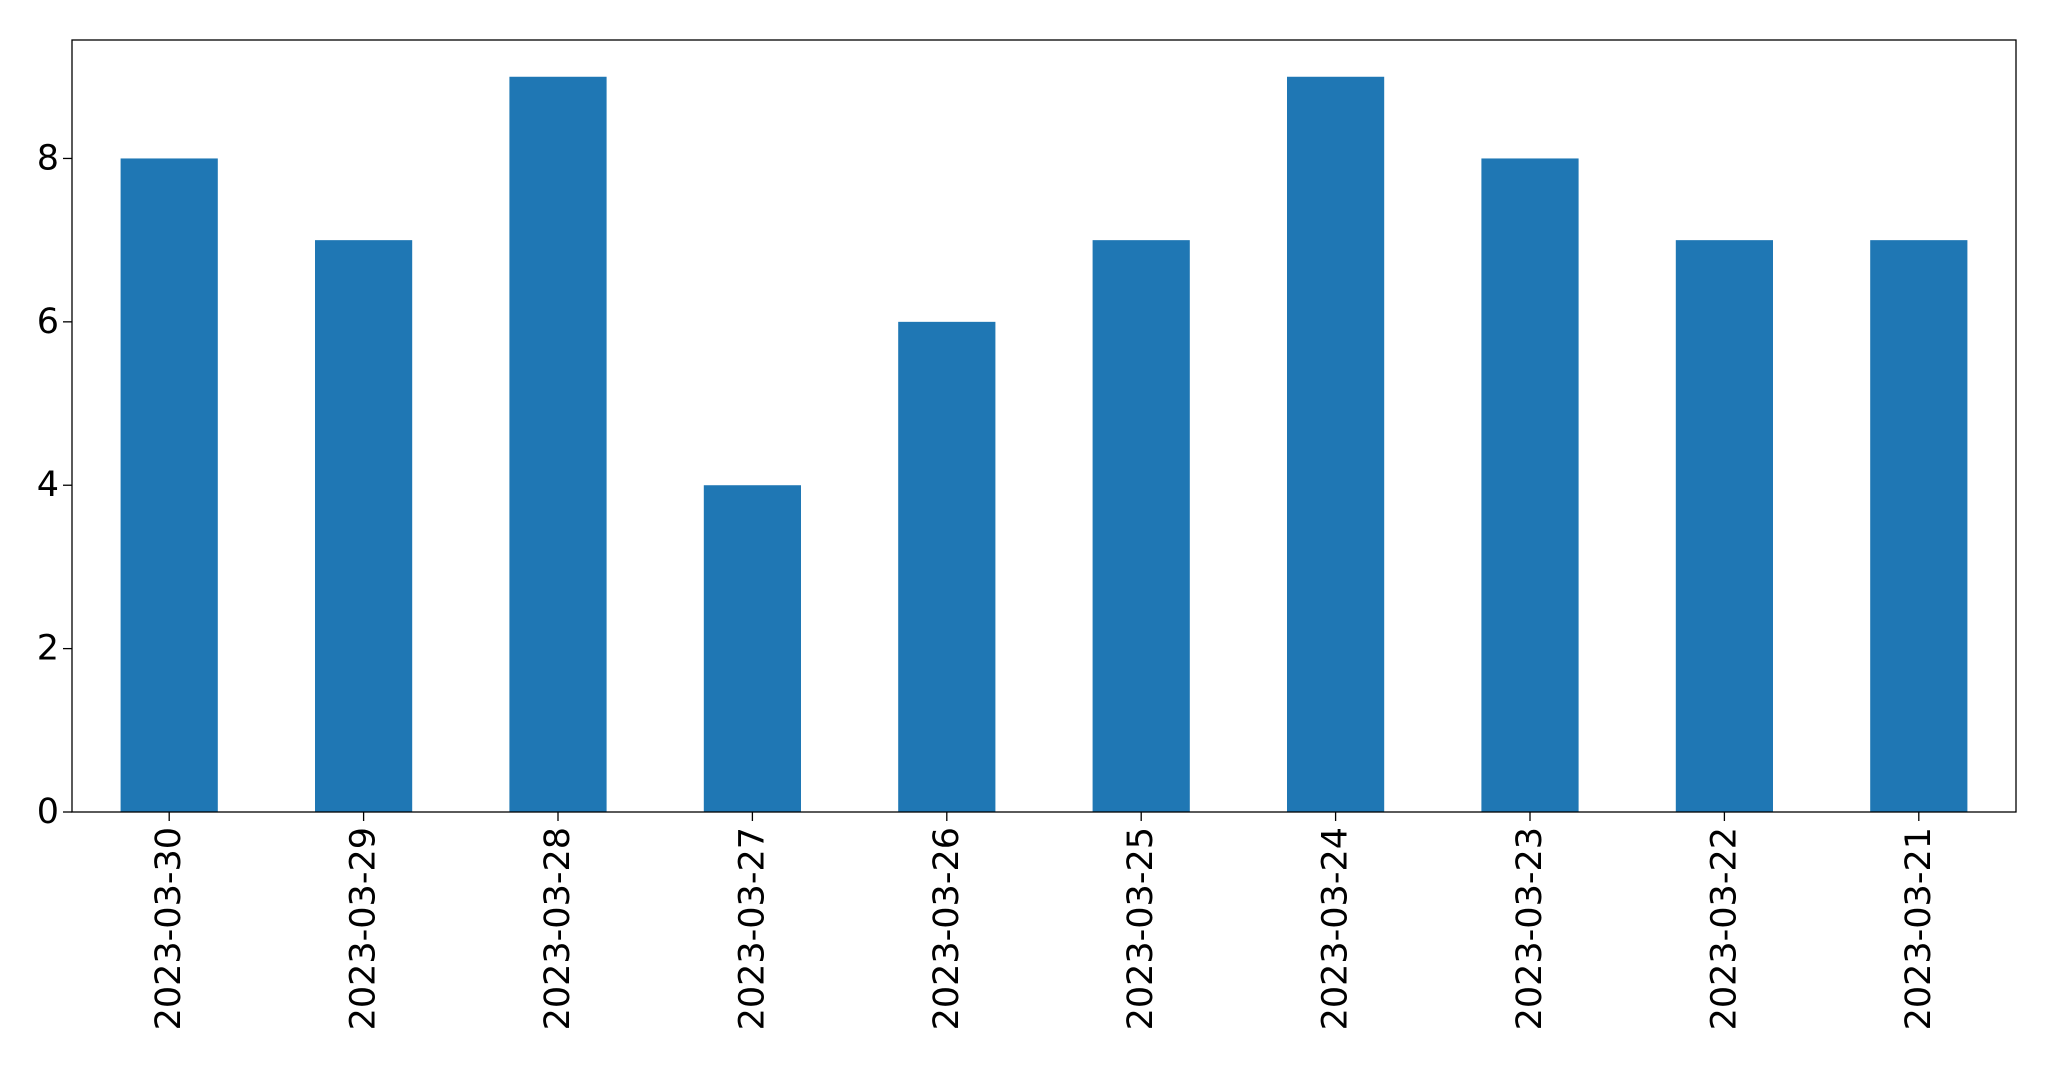 The height and width of the screenshot is (1065, 2049). I want to click on x-tick-label: 2023-03-24, so click(1336, 928).